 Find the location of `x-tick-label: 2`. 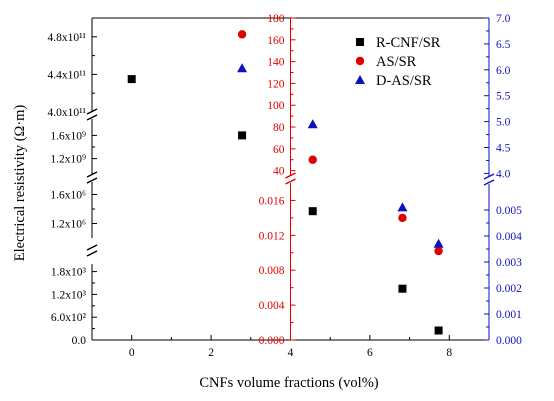

x-tick-label: 2 is located at coordinates (211, 353).